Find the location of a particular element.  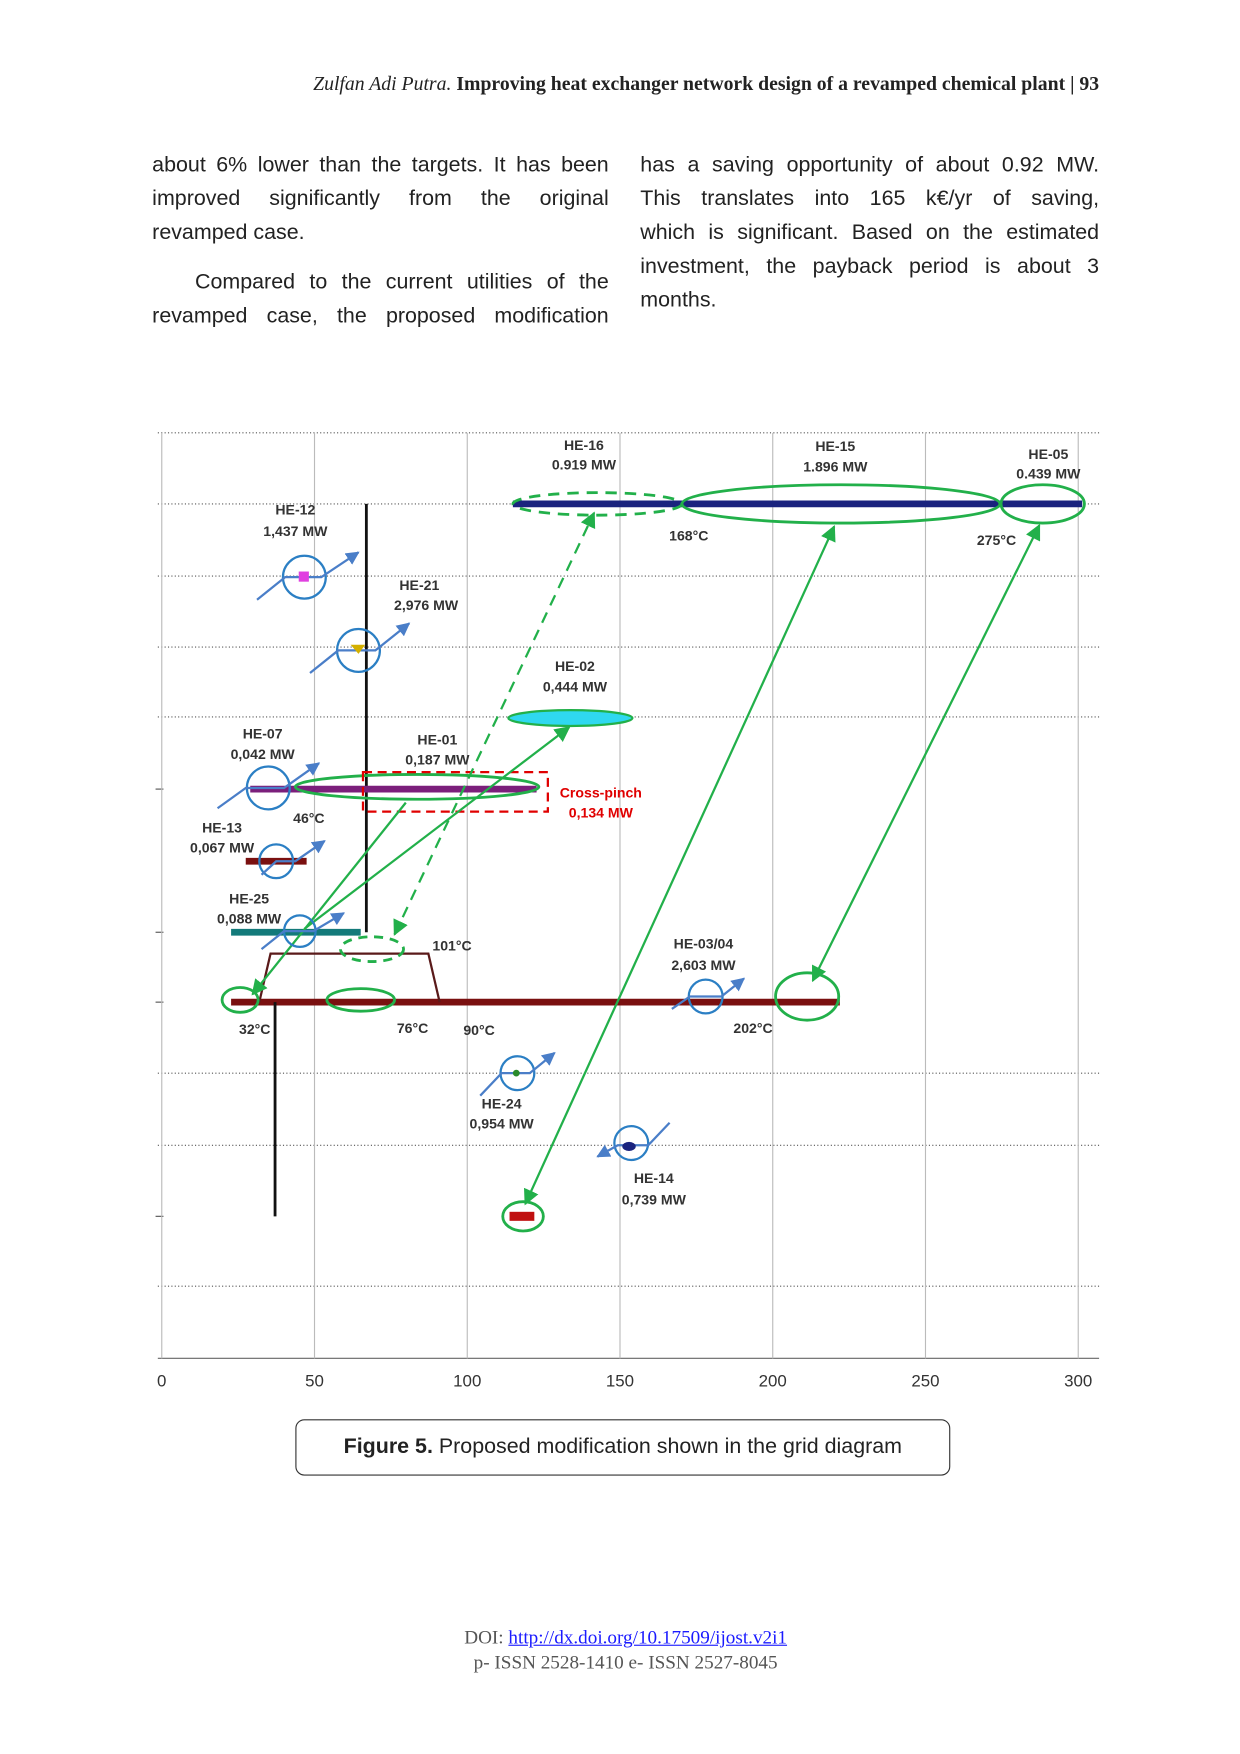

exchanger-name: HE-16 is located at coordinates (584, 445).